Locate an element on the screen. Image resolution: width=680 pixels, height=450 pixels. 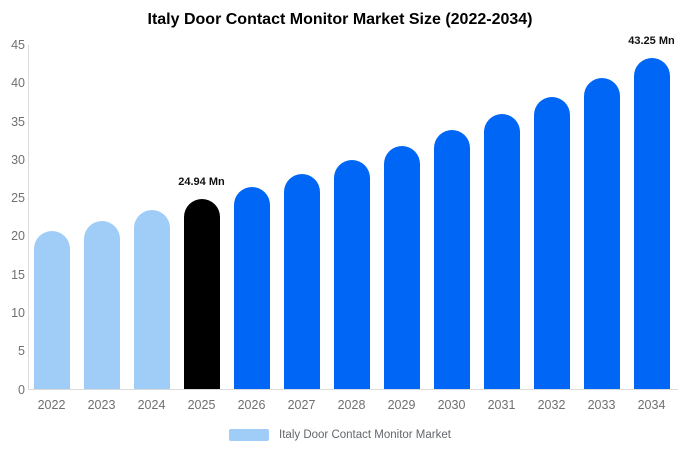
y-tick-label-40: 40 is located at coordinates (18, 83).